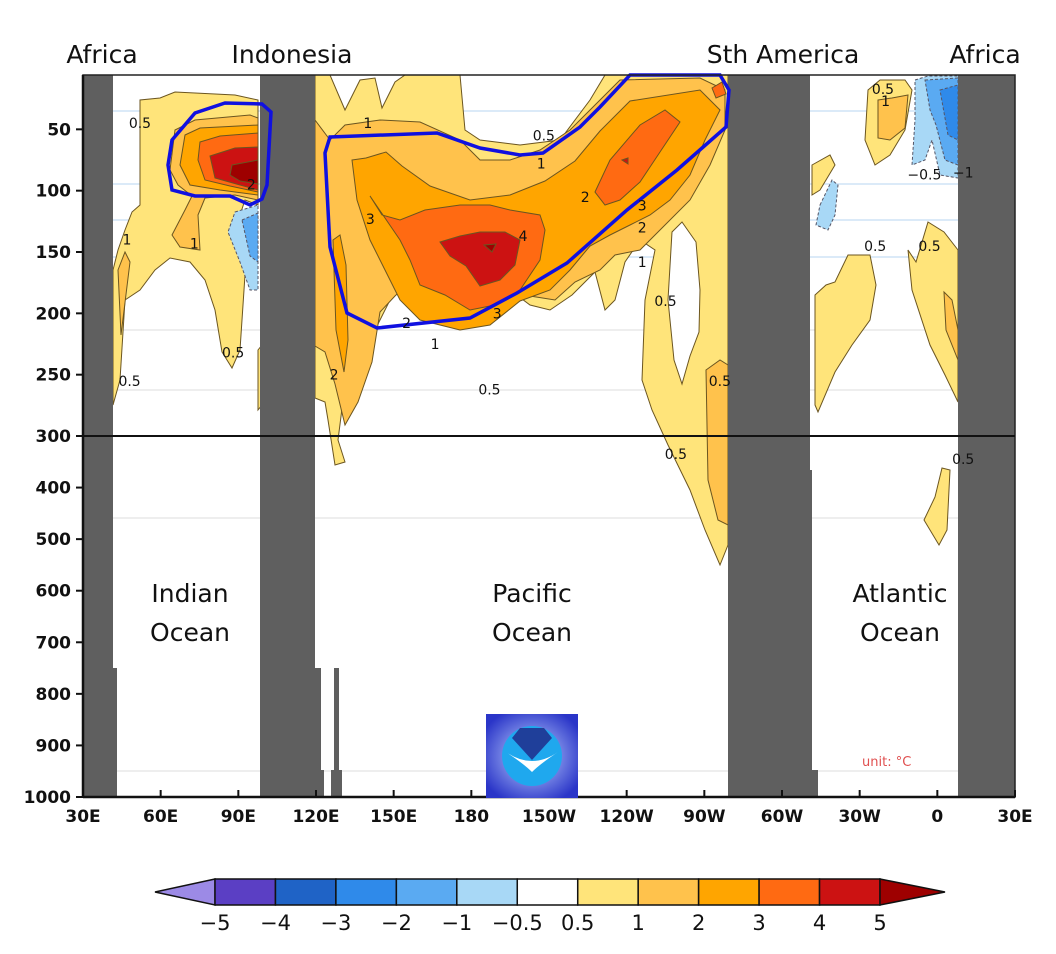 This screenshot has height=954, width=1056. I want to click on y-tick-label: 500, so click(54, 540).